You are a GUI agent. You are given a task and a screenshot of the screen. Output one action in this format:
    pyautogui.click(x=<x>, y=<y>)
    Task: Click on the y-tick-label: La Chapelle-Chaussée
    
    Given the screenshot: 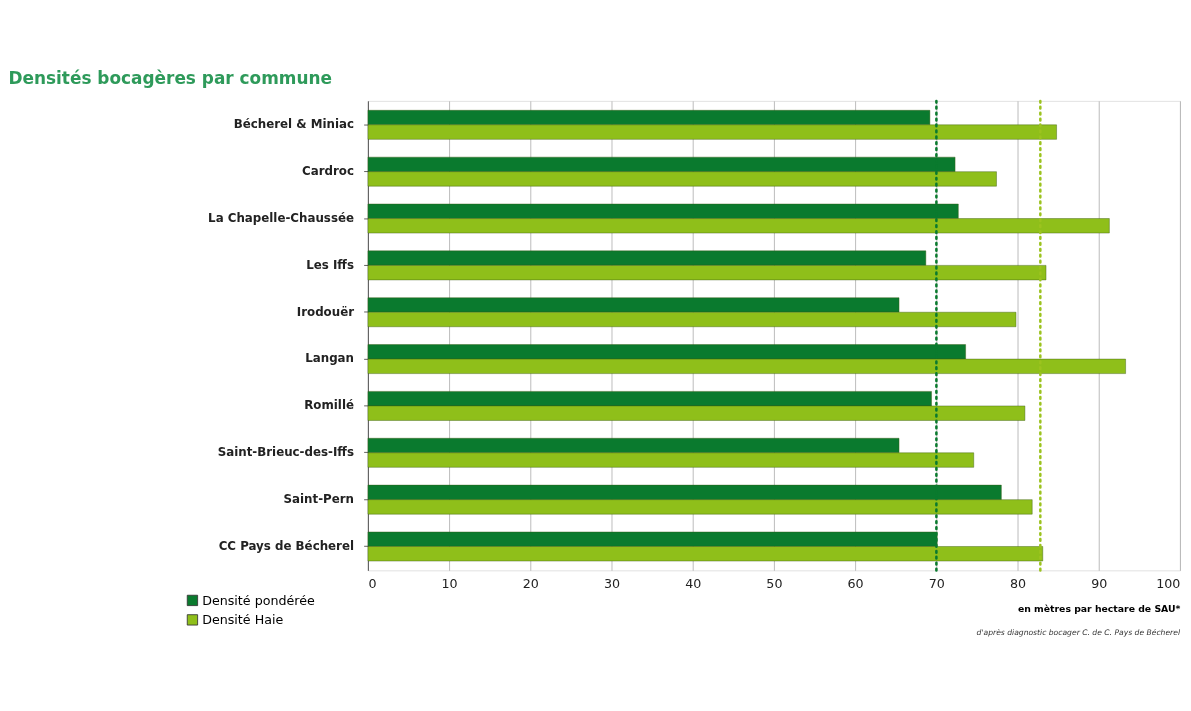 What is the action you would take?
    pyautogui.click(x=281, y=217)
    